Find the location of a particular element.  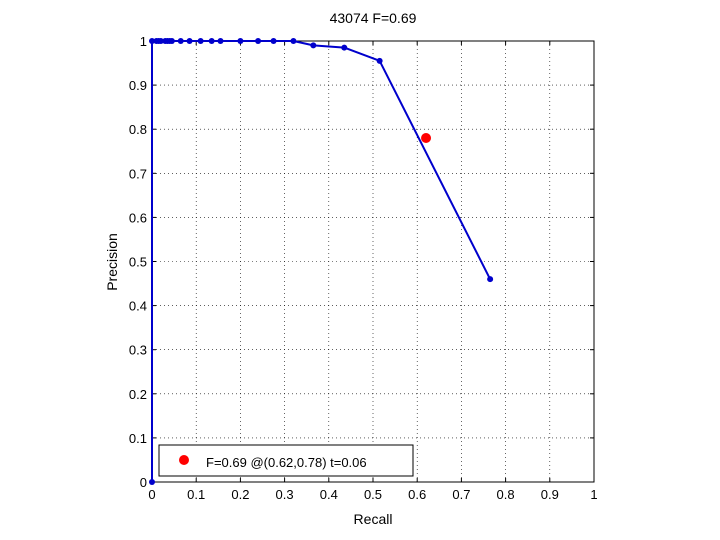

y-tick-label: 0.8 is located at coordinates (138, 129).